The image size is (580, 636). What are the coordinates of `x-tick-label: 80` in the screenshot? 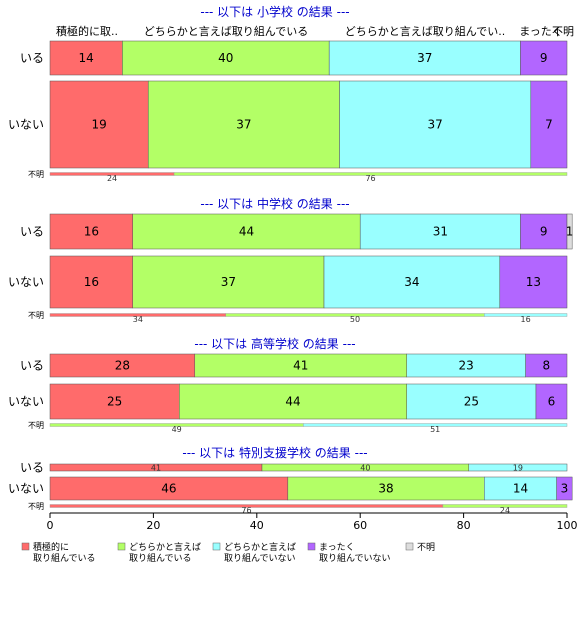 It's located at (464, 525).